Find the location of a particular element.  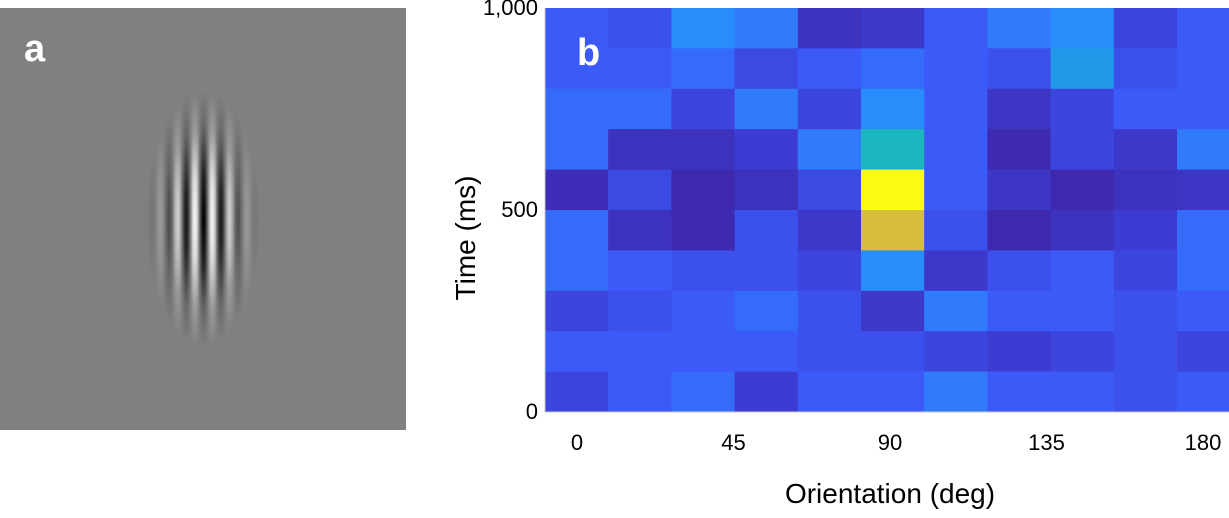

x-tick-label: 0 is located at coordinates (577, 442).